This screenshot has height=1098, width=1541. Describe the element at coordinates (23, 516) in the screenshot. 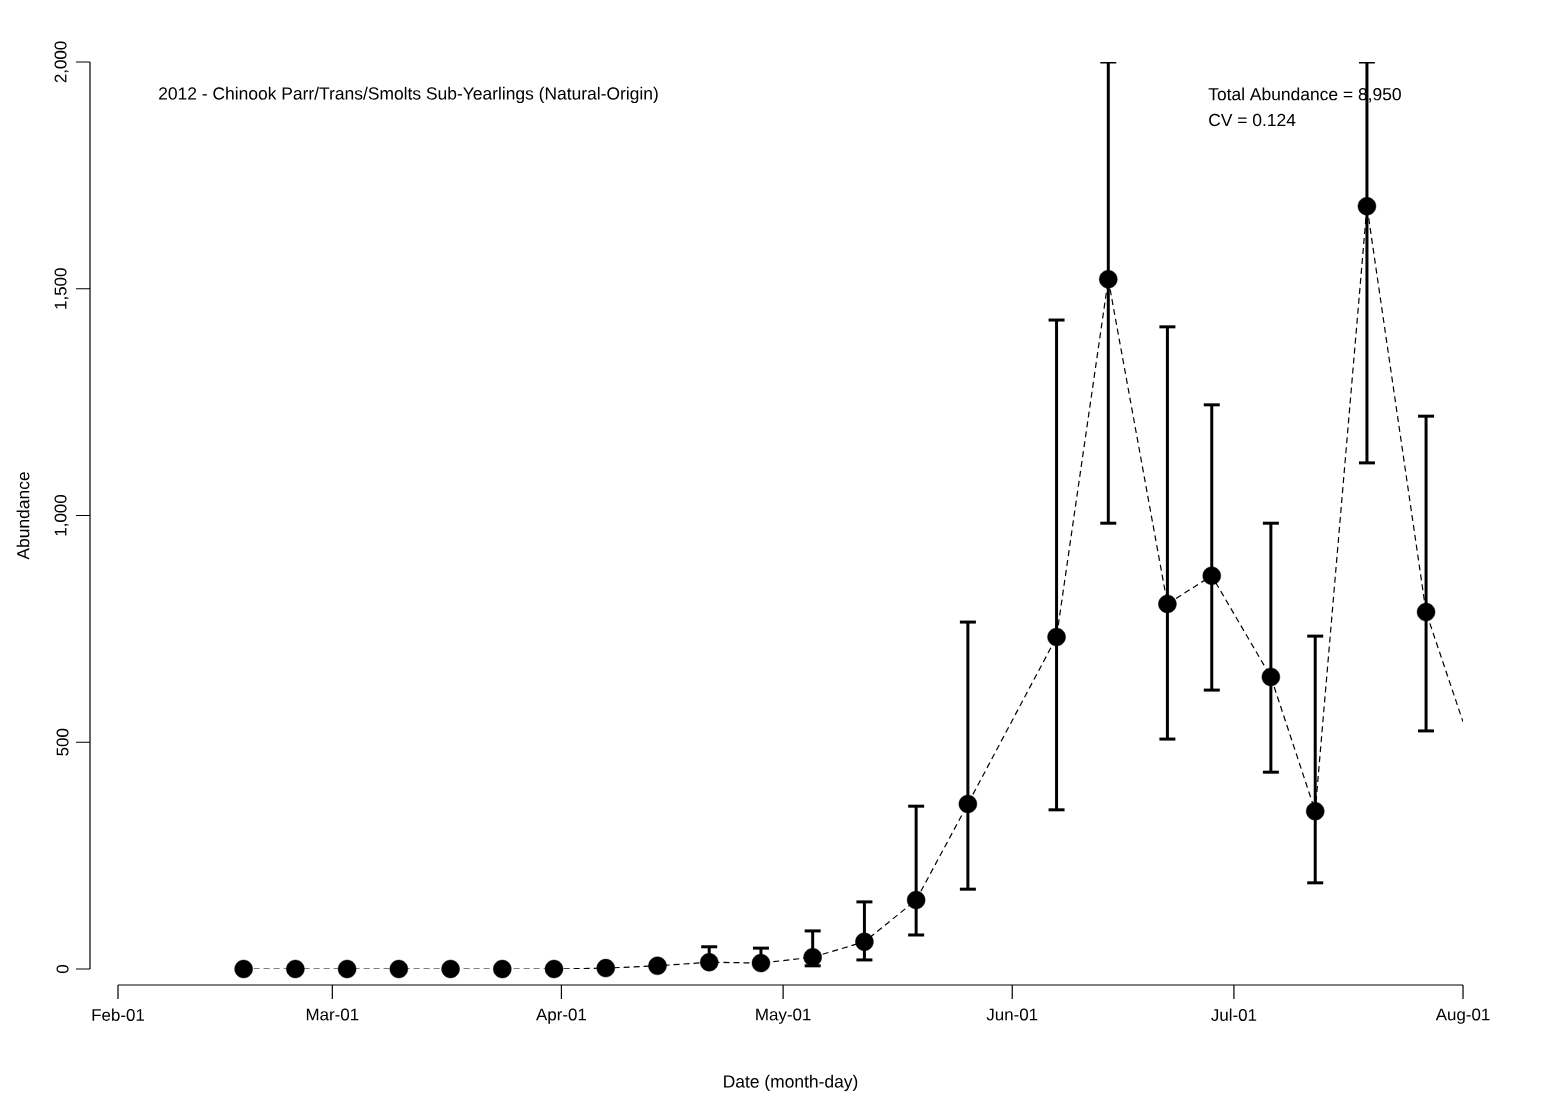

I see `y-axis-title: Abundance` at that location.